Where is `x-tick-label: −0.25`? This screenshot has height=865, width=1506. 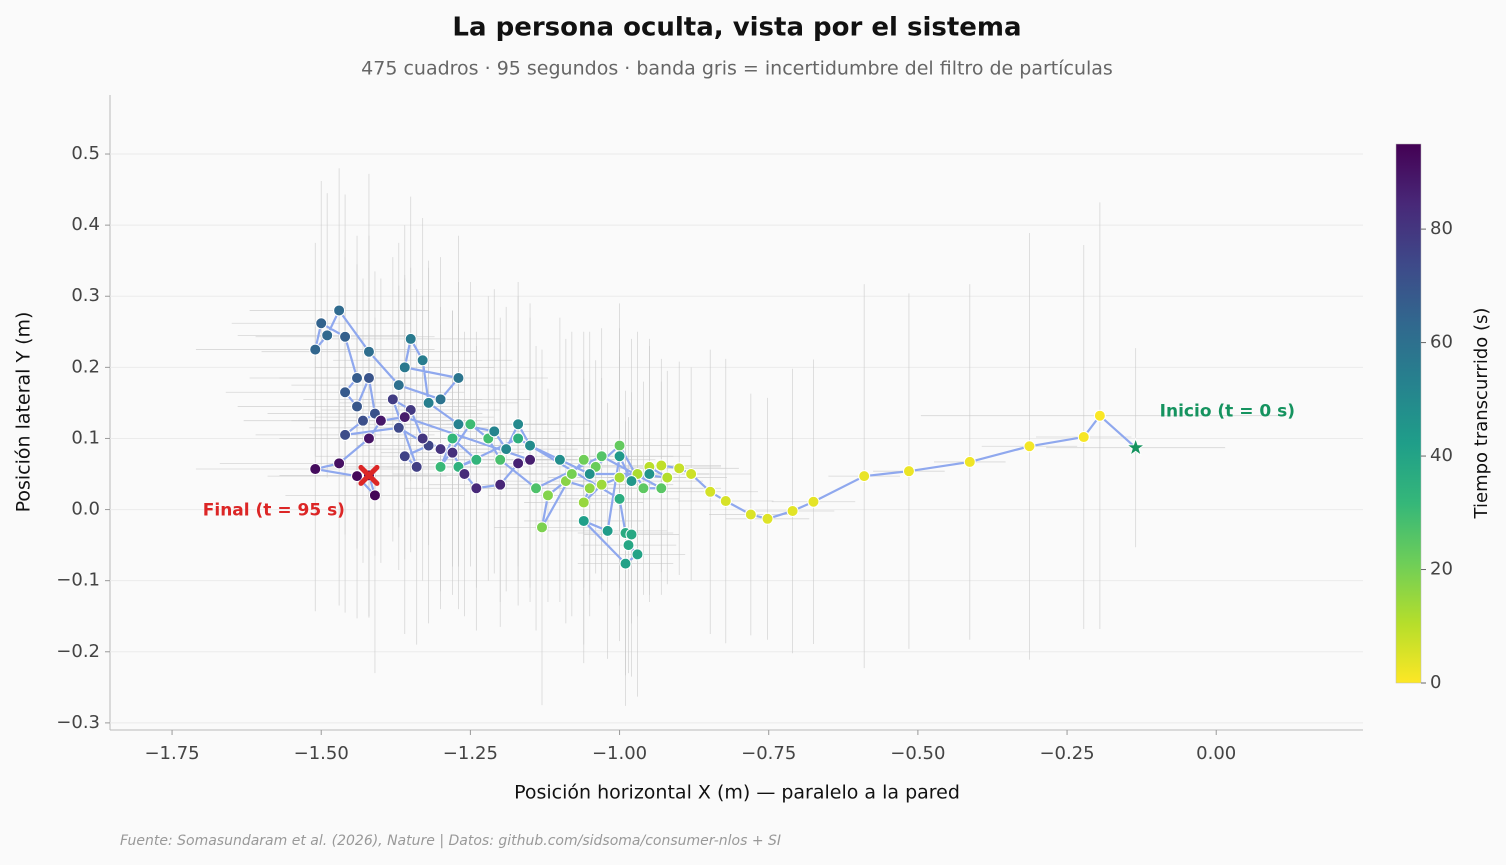
x-tick-label: −0.25 is located at coordinates (1066, 753).